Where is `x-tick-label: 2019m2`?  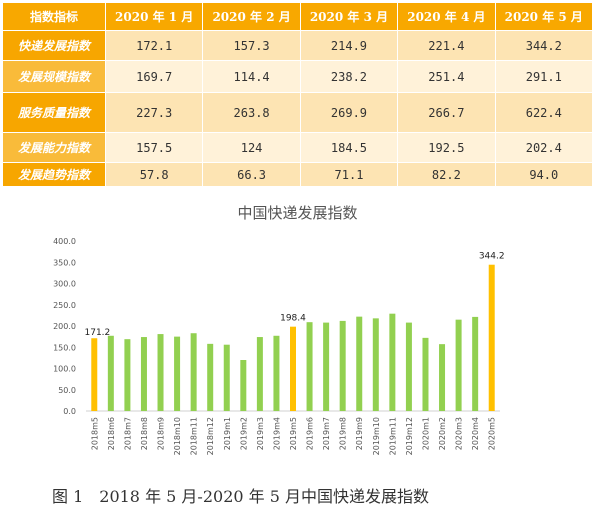 x-tick-label: 2019m2 is located at coordinates (243, 433).